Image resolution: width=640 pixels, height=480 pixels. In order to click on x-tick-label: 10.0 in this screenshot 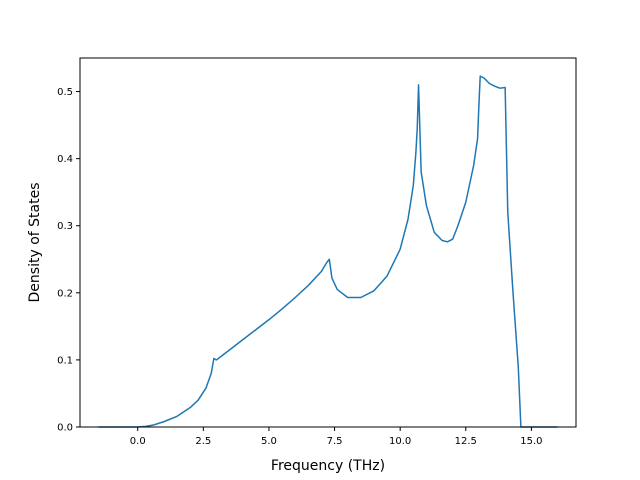, I will do `click(400, 441)`.